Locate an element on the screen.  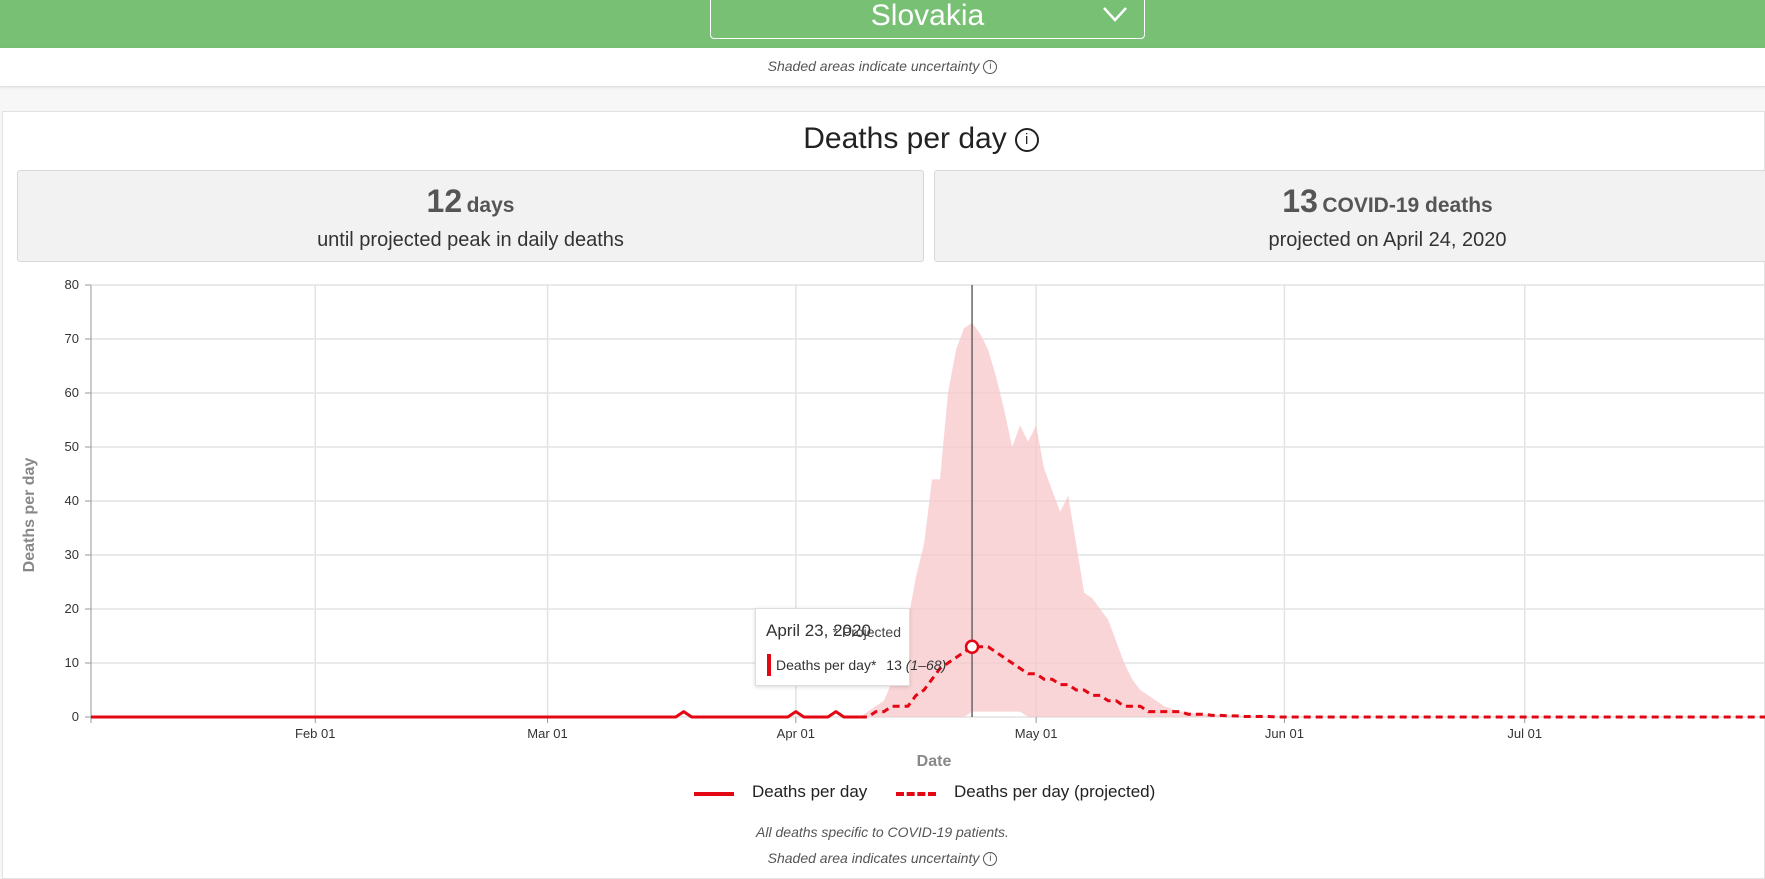
legend-label: Deaths per day (projected) is located at coordinates (1055, 791).